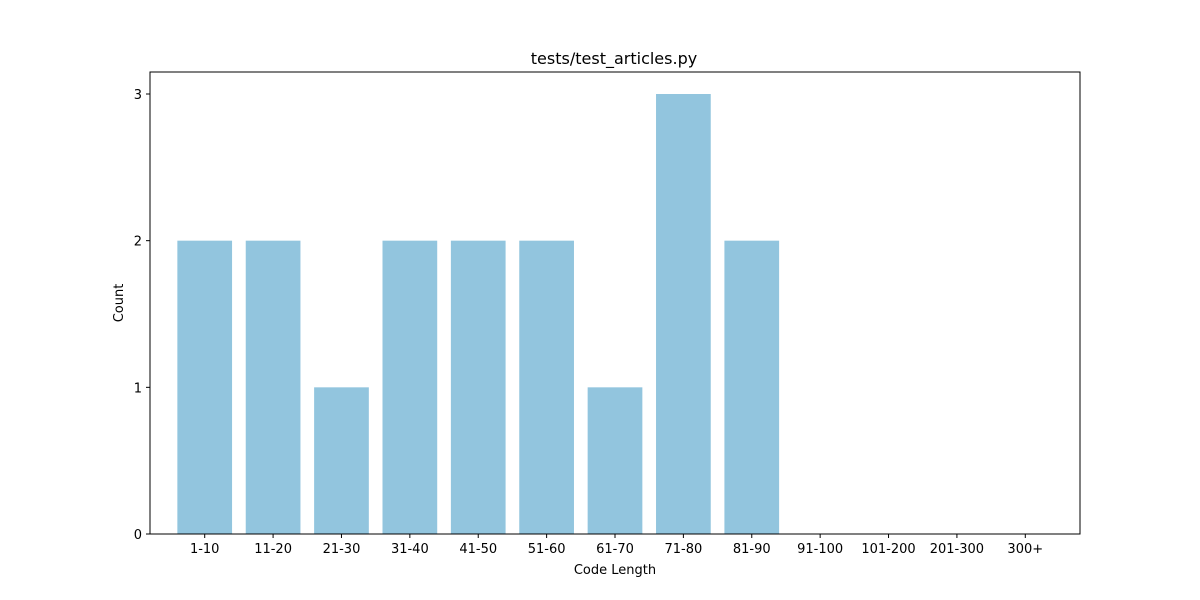 The image size is (1200, 600). I want to click on x-tick-label: 71-80, so click(683, 549).